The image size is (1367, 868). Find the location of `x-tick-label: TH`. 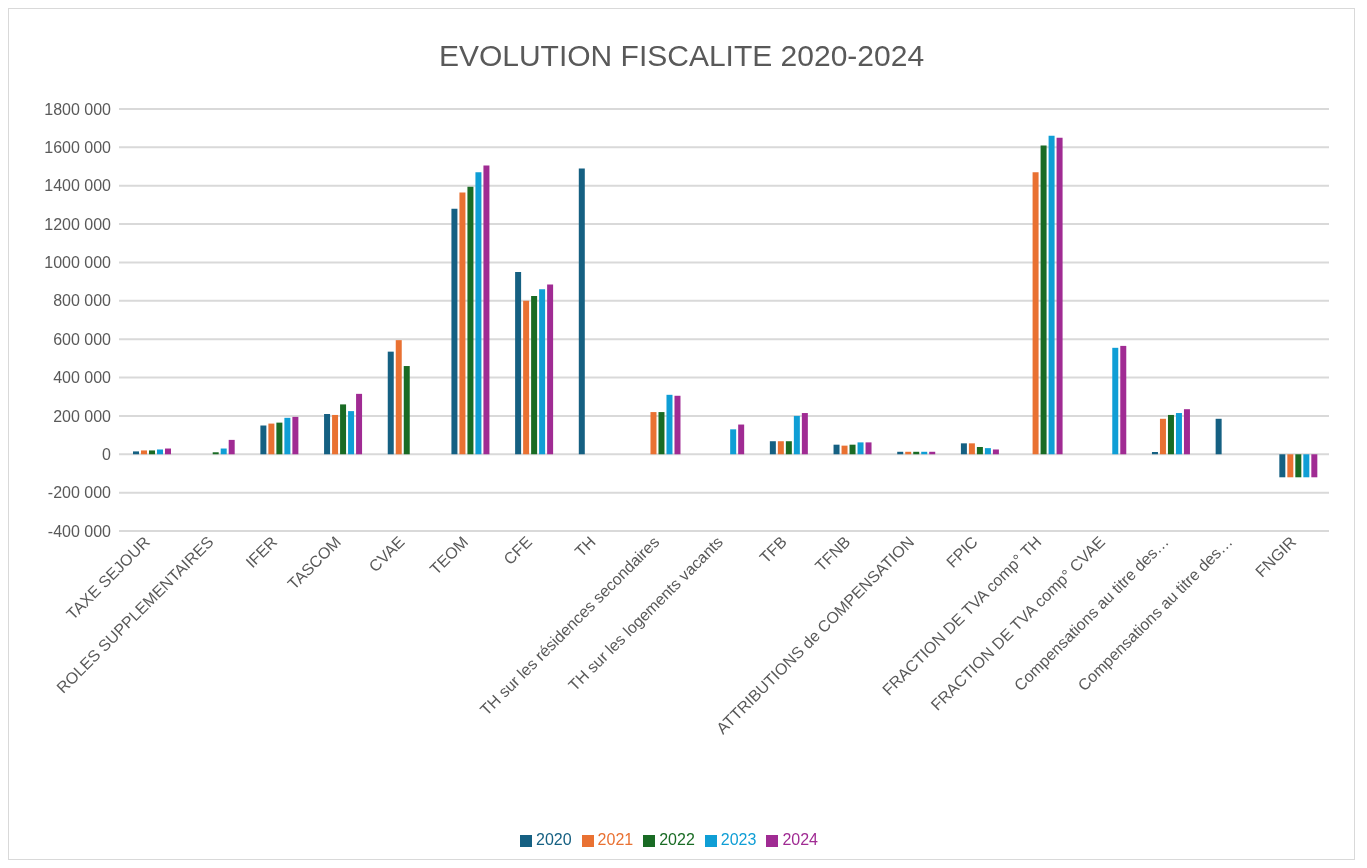

x-tick-label: TH is located at coordinates (585, 547).